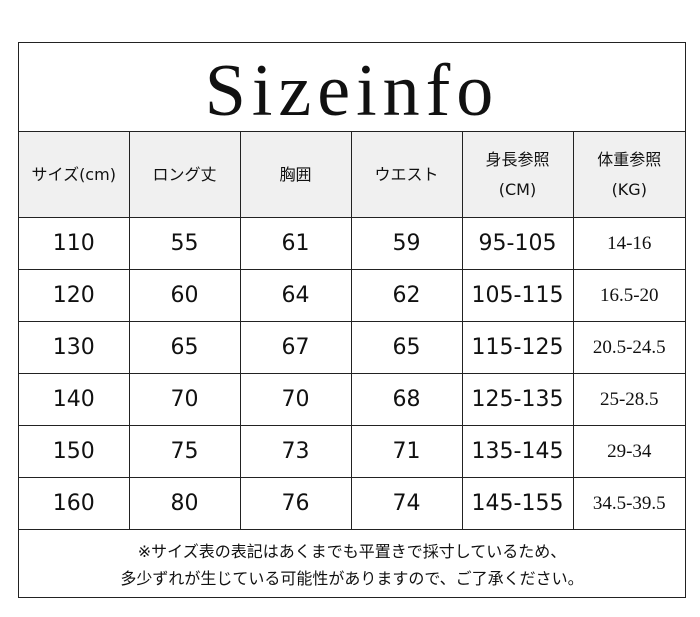 Image resolution: width=700 pixels, height=617 pixels. What do you see at coordinates (628, 399) in the screenshot?
I see `table-cell: 25-28.5` at bounding box center [628, 399].